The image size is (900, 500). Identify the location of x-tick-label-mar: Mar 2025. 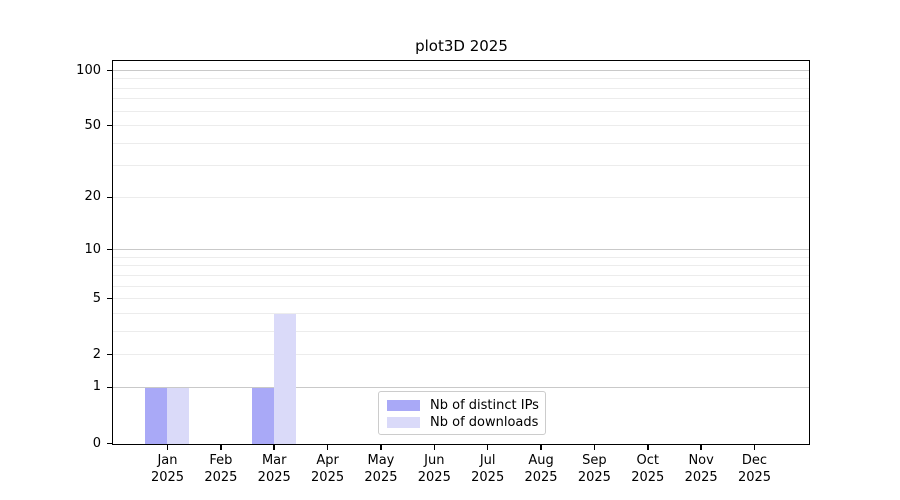
(274, 469).